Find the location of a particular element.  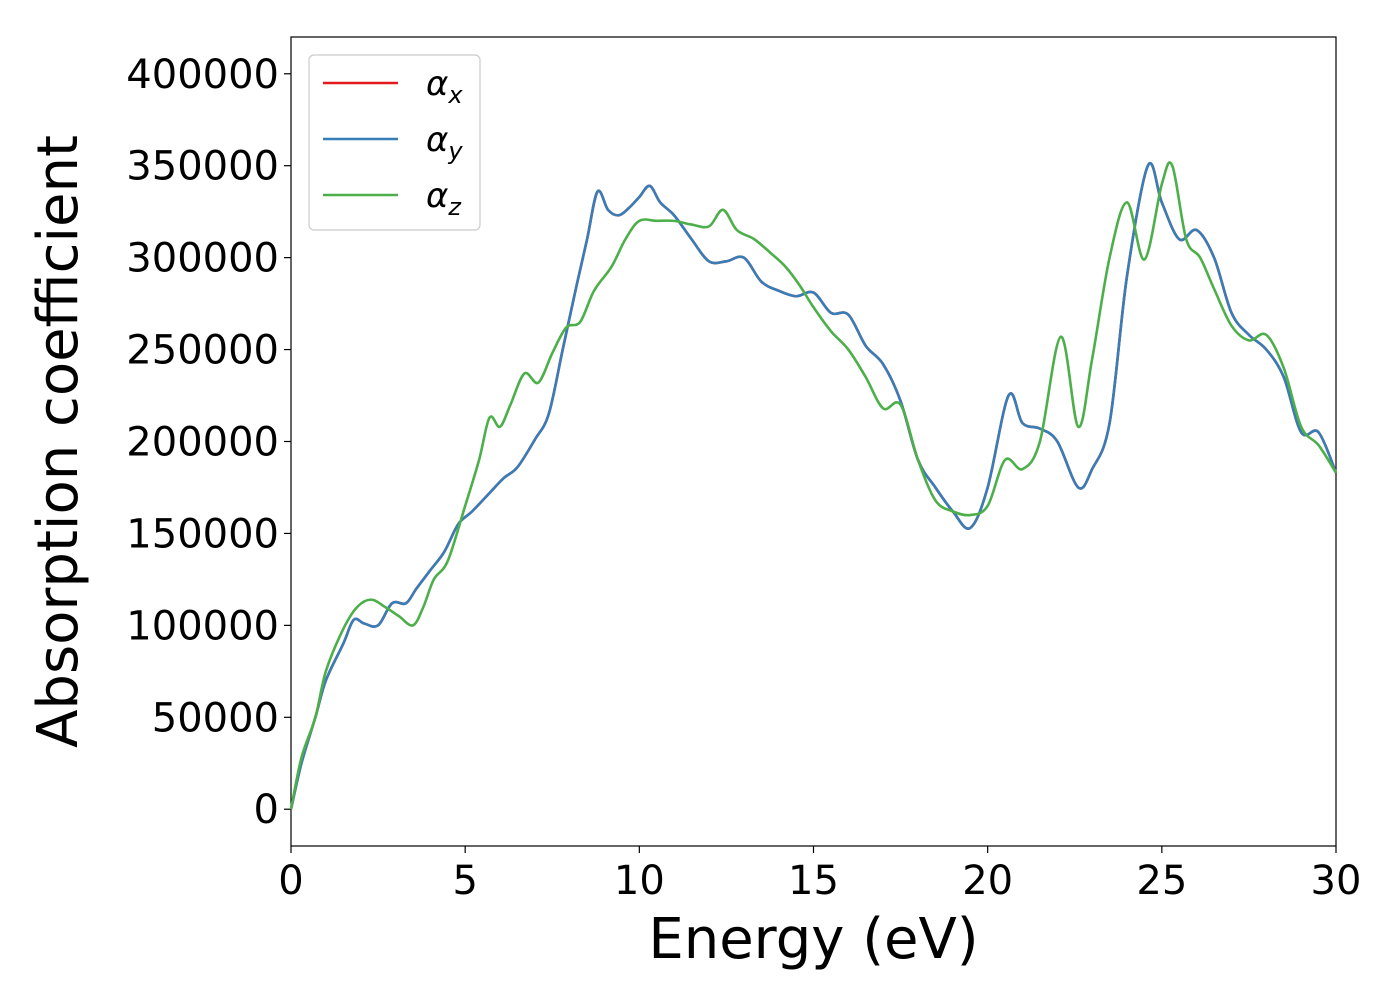

x-tick-label: 15 is located at coordinates (813, 881).